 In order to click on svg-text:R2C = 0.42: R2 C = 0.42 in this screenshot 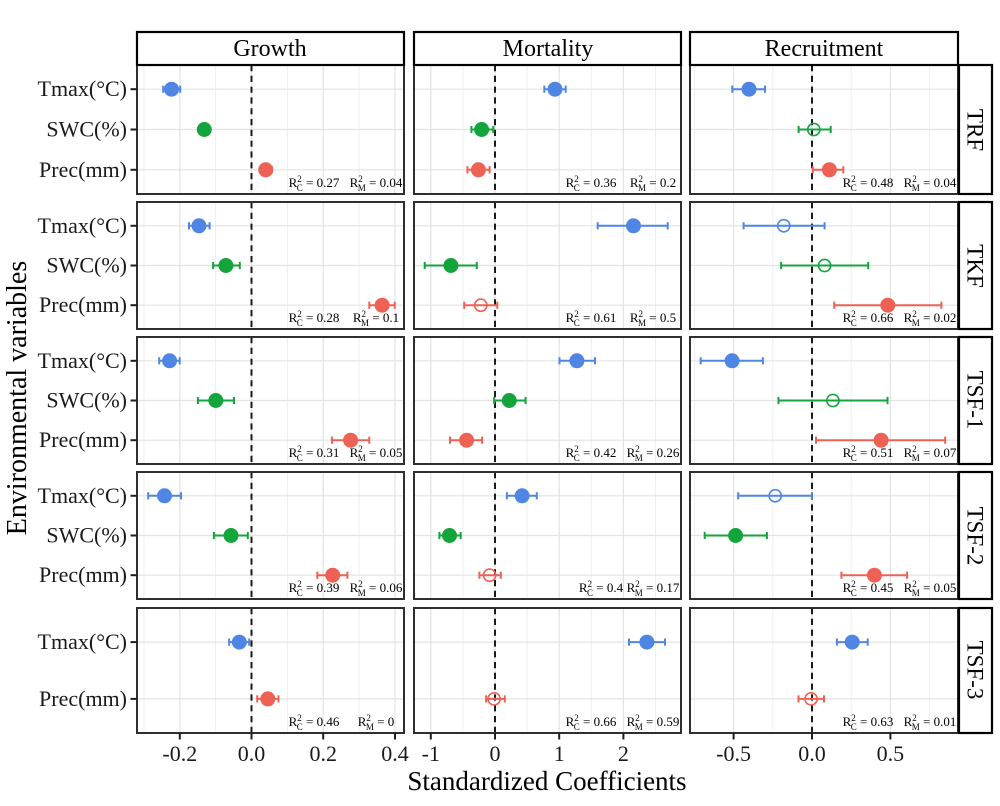, I will do `click(591, 453)`.